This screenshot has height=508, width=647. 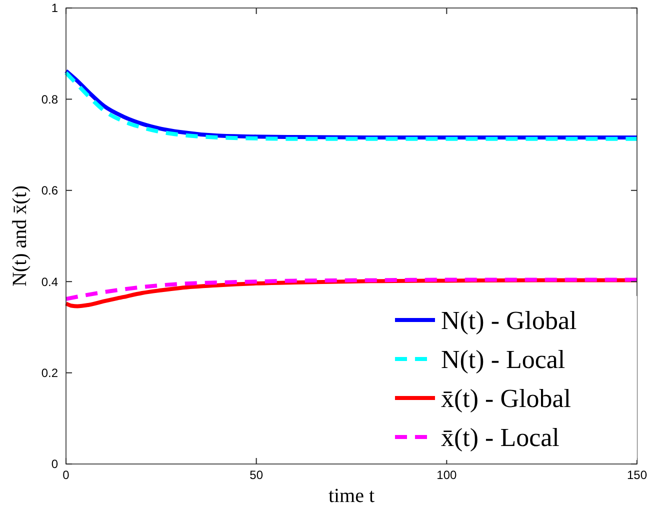 What do you see at coordinates (500, 437) in the screenshot?
I see `legend-label: x̄(t) - Local` at bounding box center [500, 437].